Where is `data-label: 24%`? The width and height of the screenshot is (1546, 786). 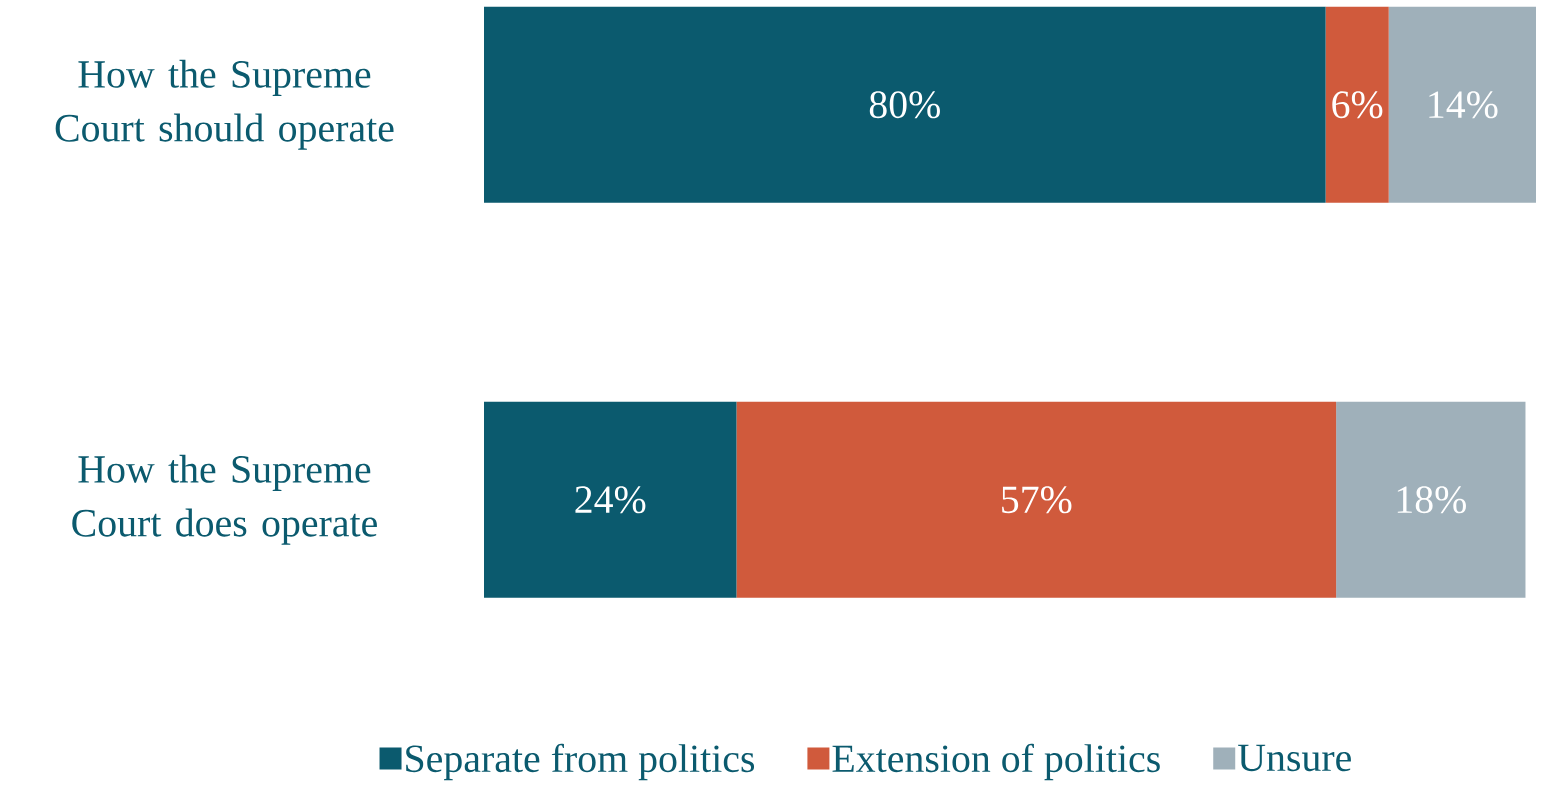 data-label: 24% is located at coordinates (610, 500).